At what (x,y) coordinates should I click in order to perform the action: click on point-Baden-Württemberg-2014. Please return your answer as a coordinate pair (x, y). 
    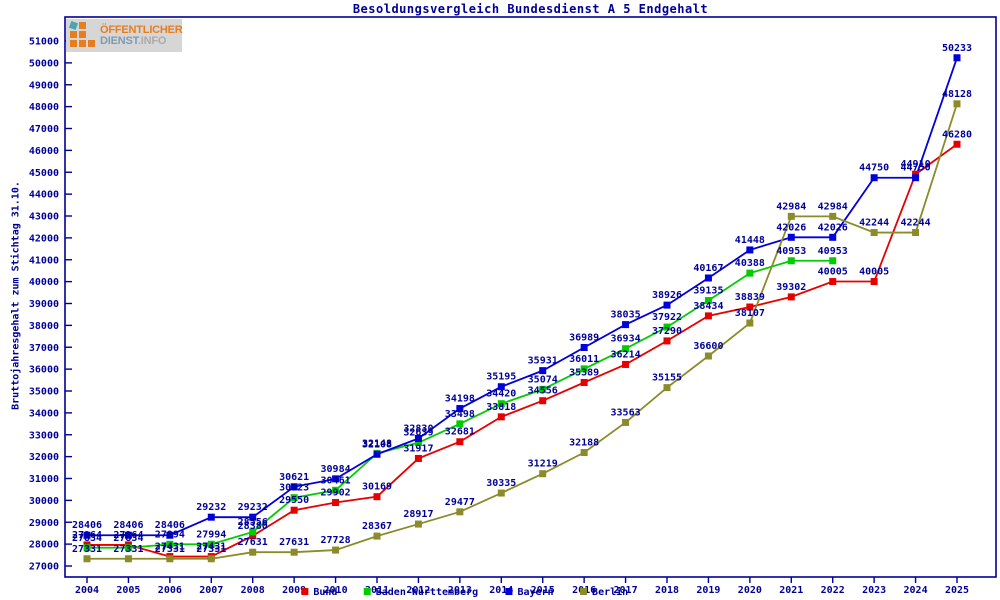
    Looking at the image, I should click on (501, 404).